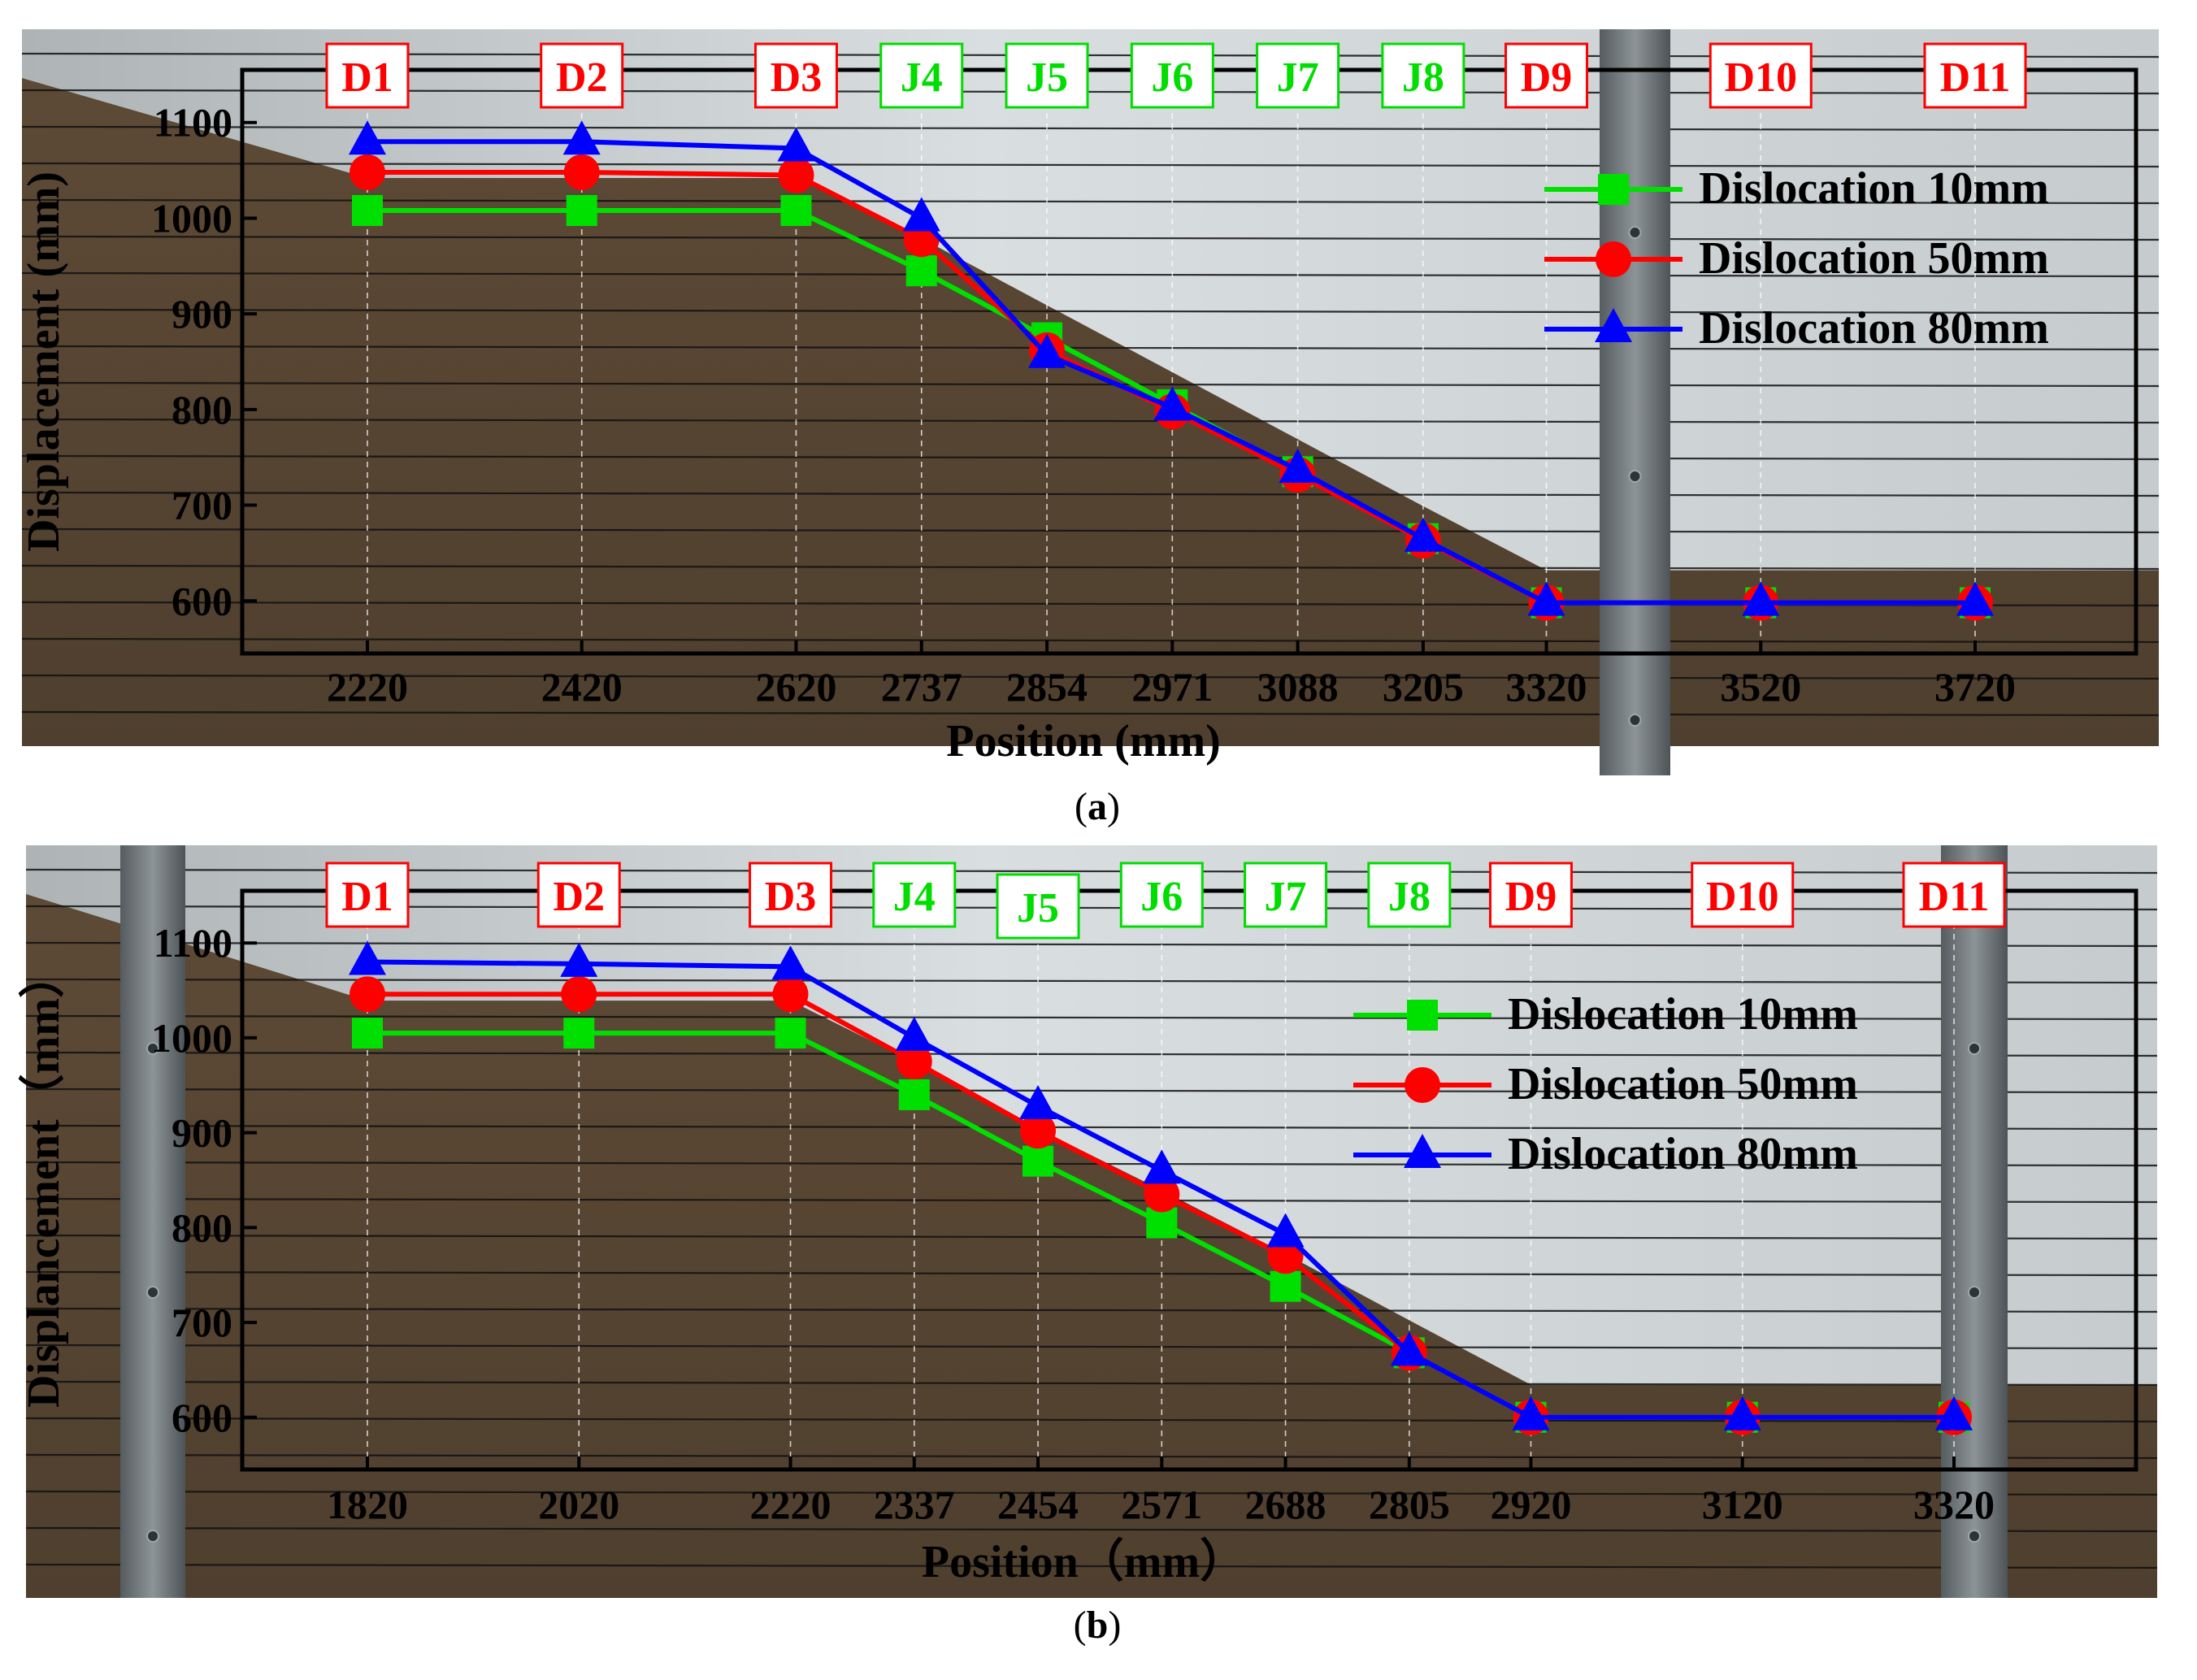 The image size is (2197, 1680). I want to click on y-tick-label: 1100, so click(193, 122).